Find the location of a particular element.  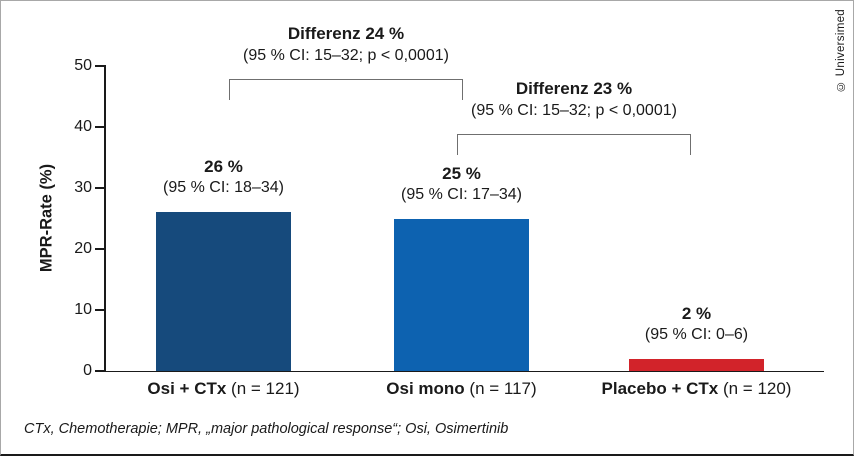

y-axis-line is located at coordinates (105, 218).